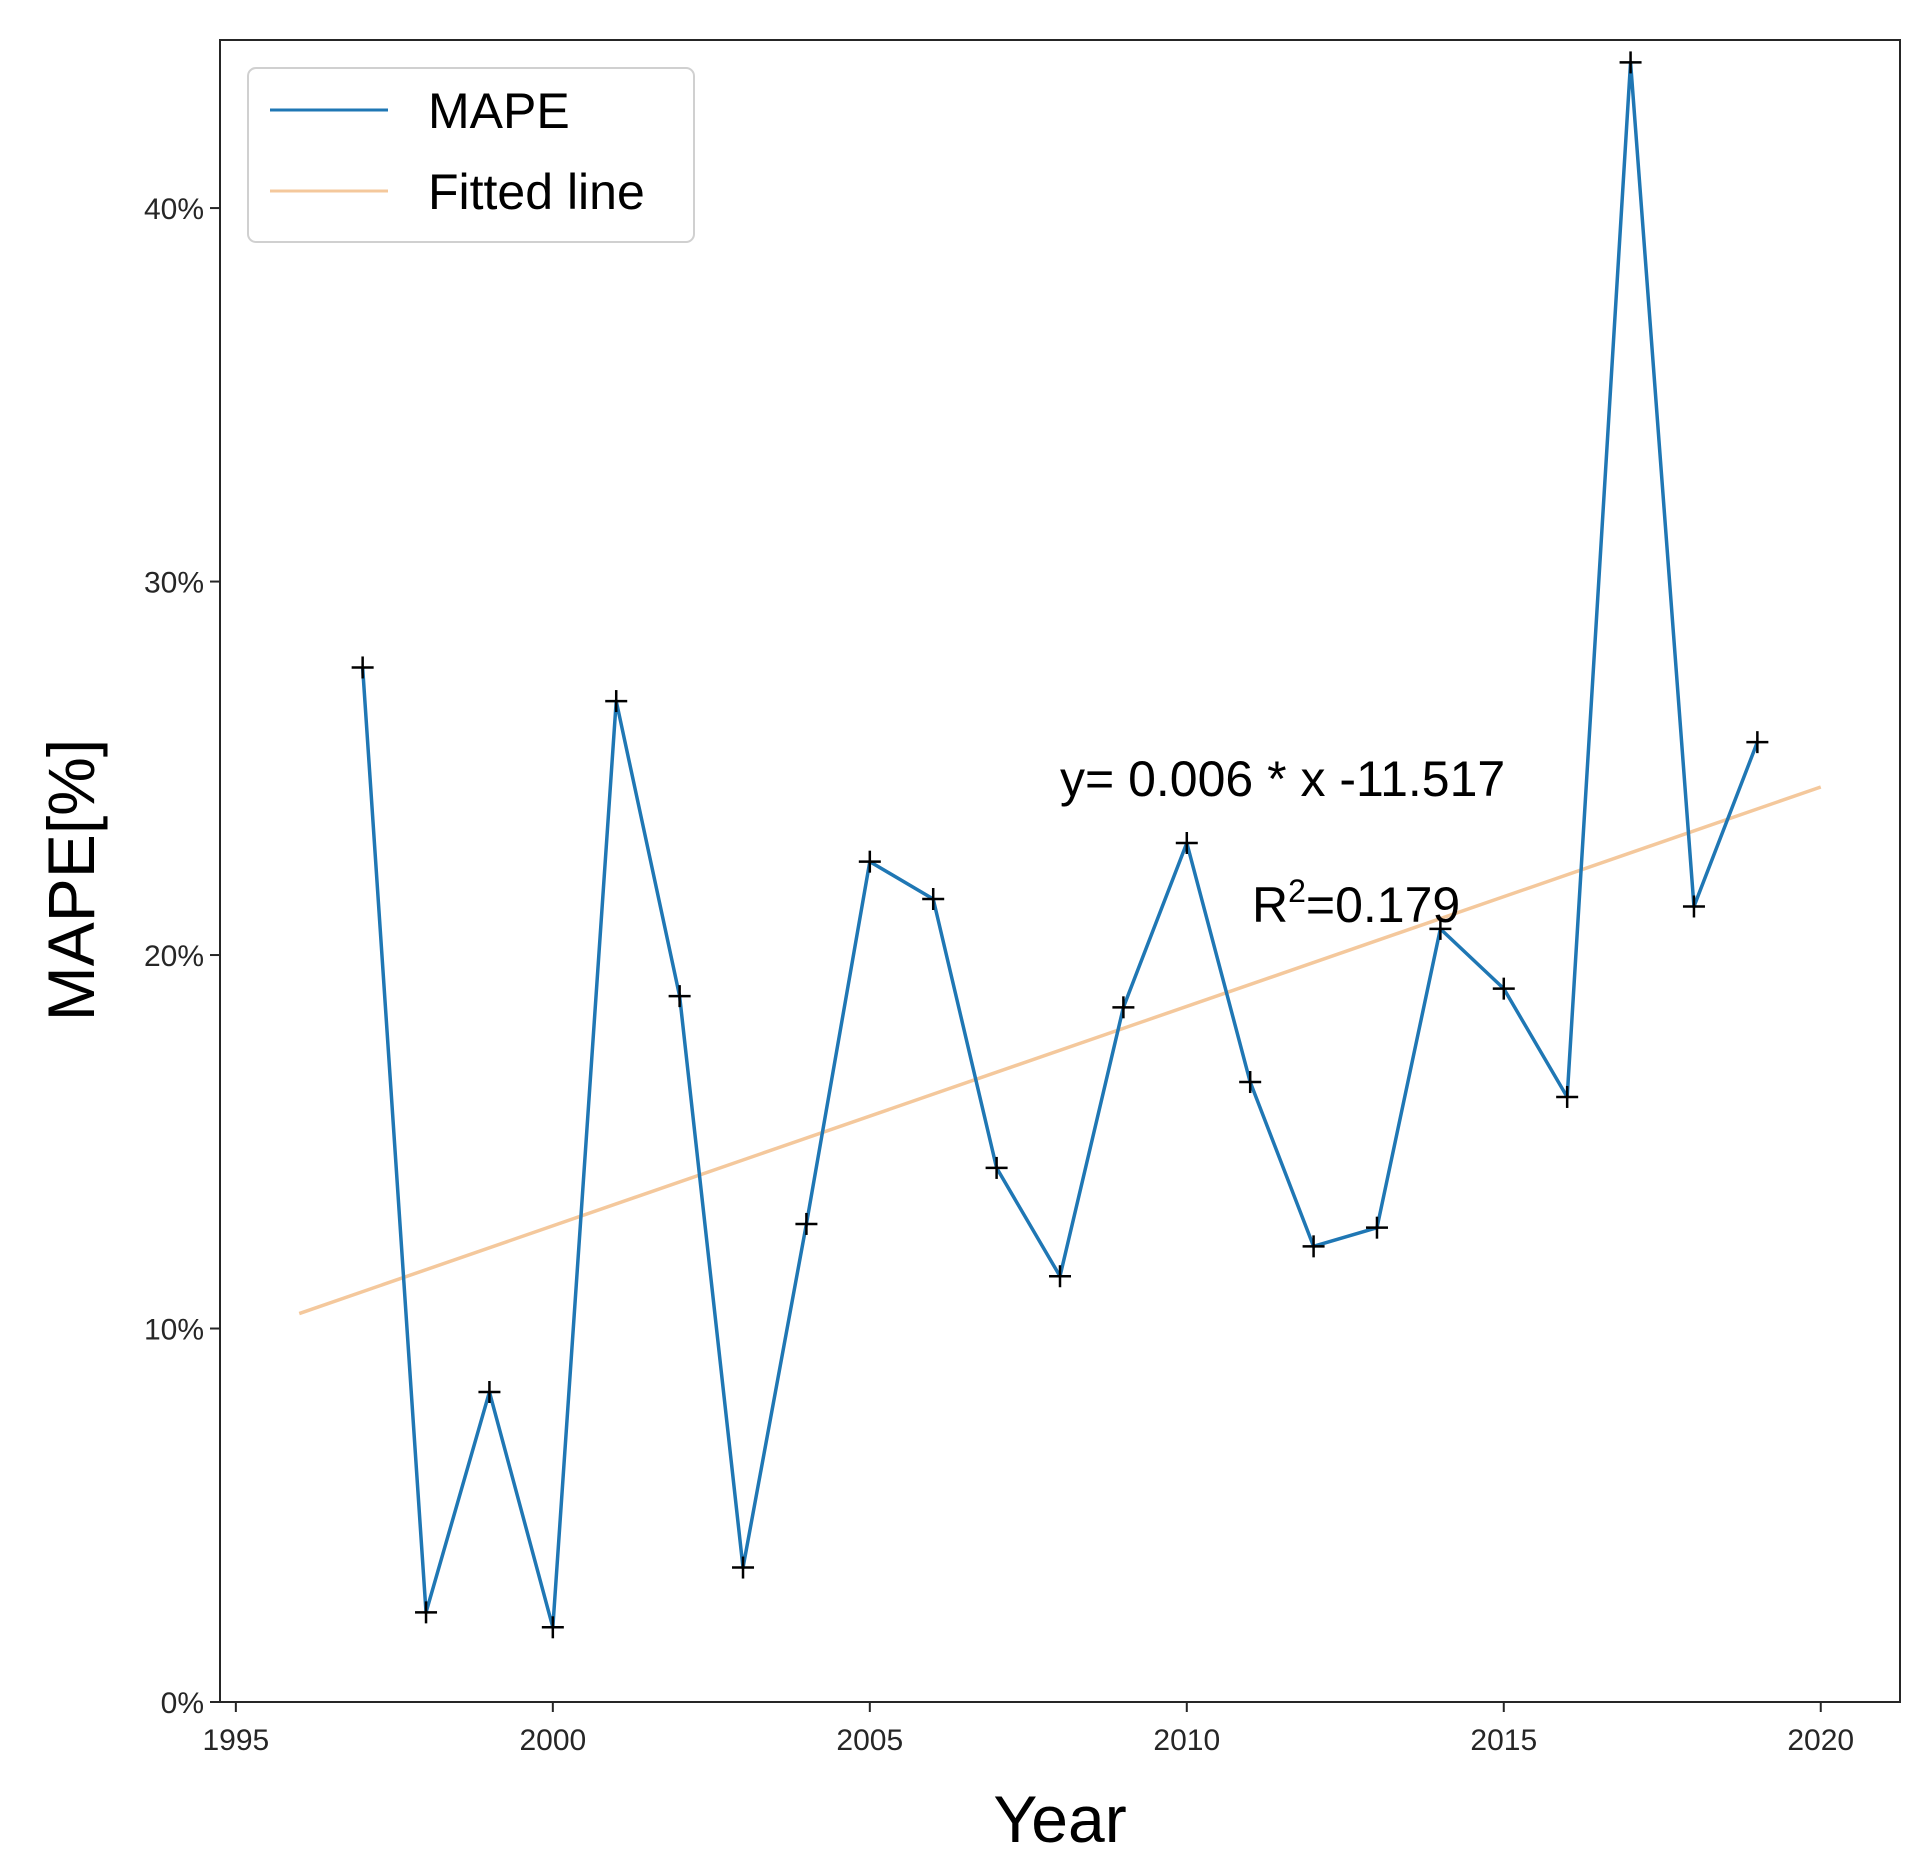  I want to click on x-tick-label: 2015, so click(1503, 1740).